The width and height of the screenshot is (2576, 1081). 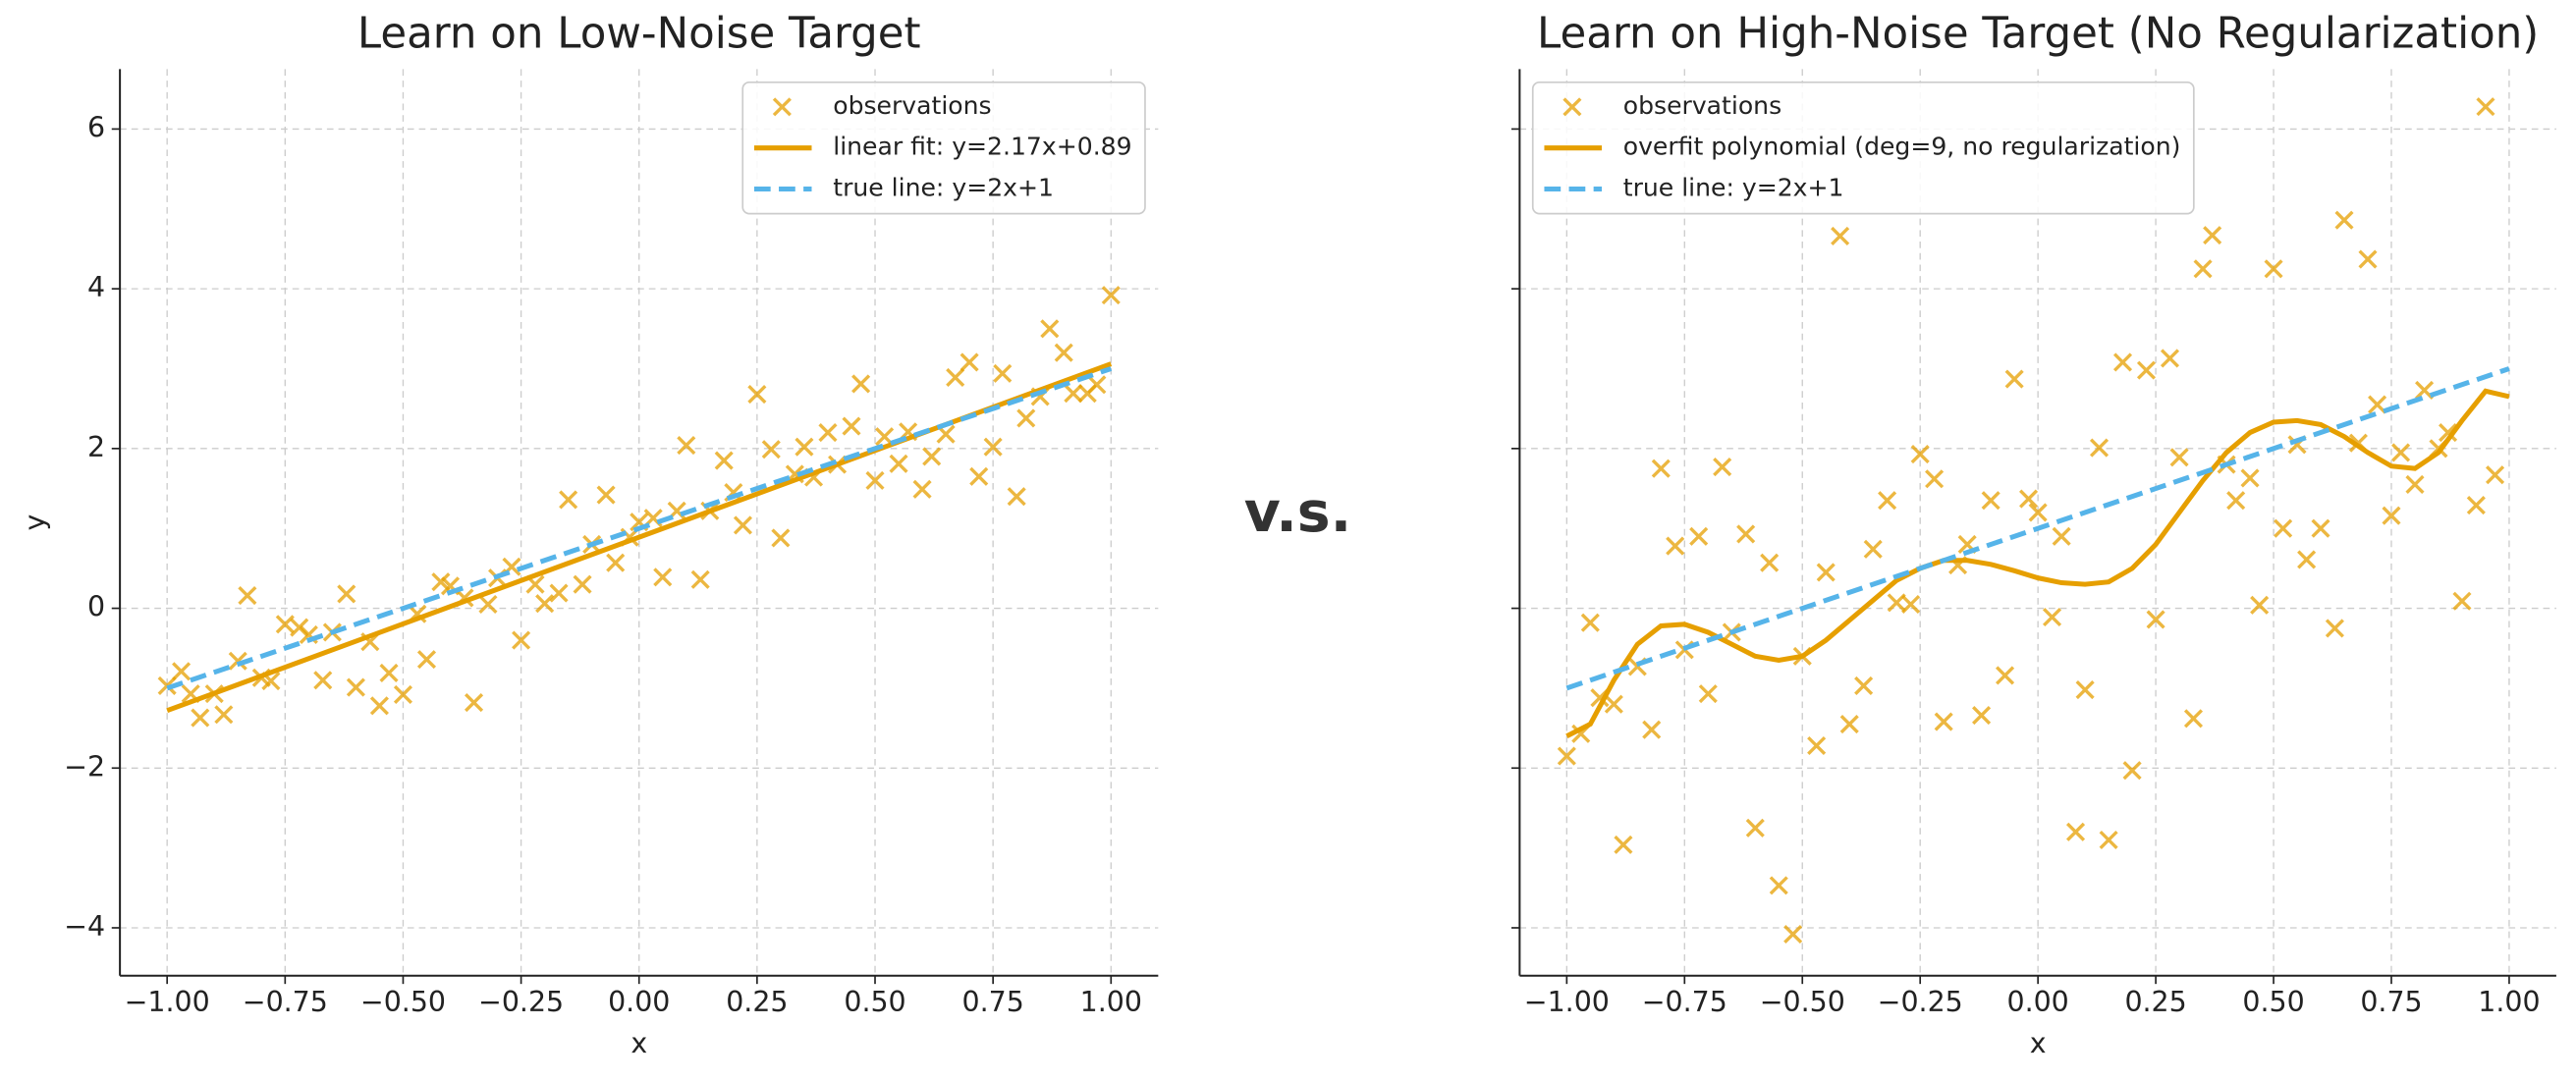 What do you see at coordinates (96, 287) in the screenshot?
I see `y-tick-label: 4` at bounding box center [96, 287].